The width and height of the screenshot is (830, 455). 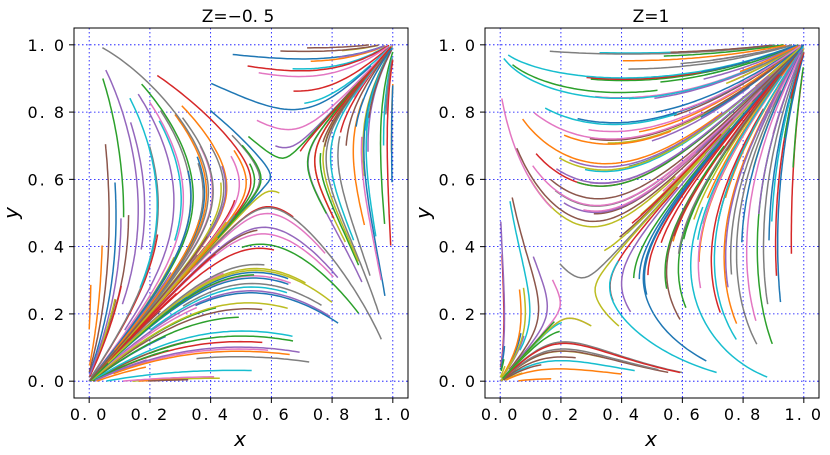 I want to click on x-tick-label: 0. 0, so click(x=89, y=414).